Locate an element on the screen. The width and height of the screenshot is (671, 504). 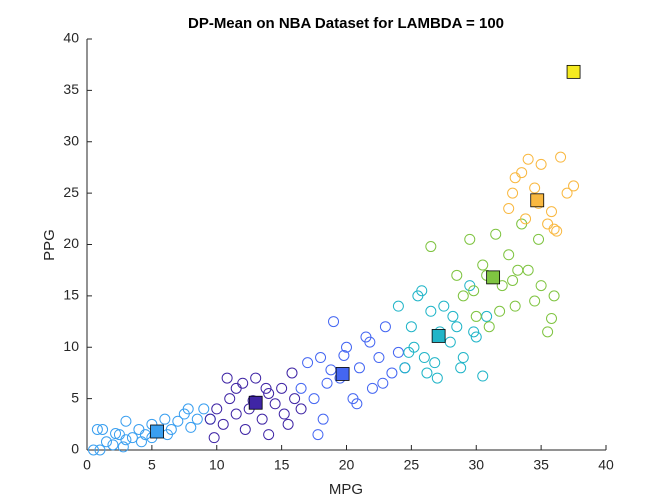
x-tick-label: 5 is located at coordinates (152, 465).